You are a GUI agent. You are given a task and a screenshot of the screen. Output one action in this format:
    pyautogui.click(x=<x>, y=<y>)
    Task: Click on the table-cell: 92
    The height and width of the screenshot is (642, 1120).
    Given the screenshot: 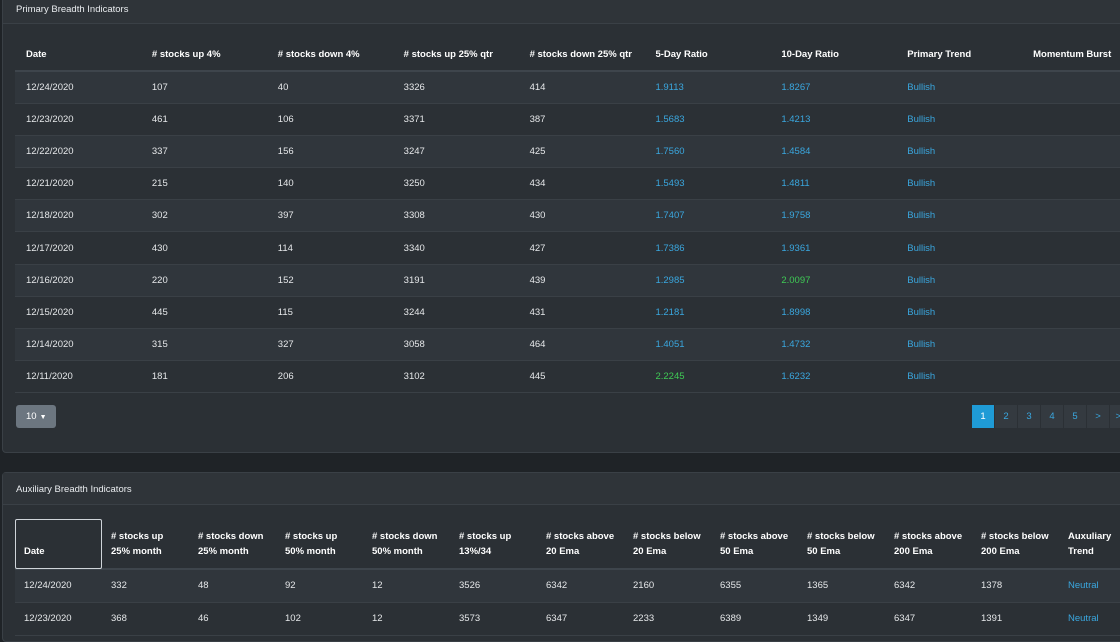 What is the action you would take?
    pyautogui.click(x=290, y=586)
    